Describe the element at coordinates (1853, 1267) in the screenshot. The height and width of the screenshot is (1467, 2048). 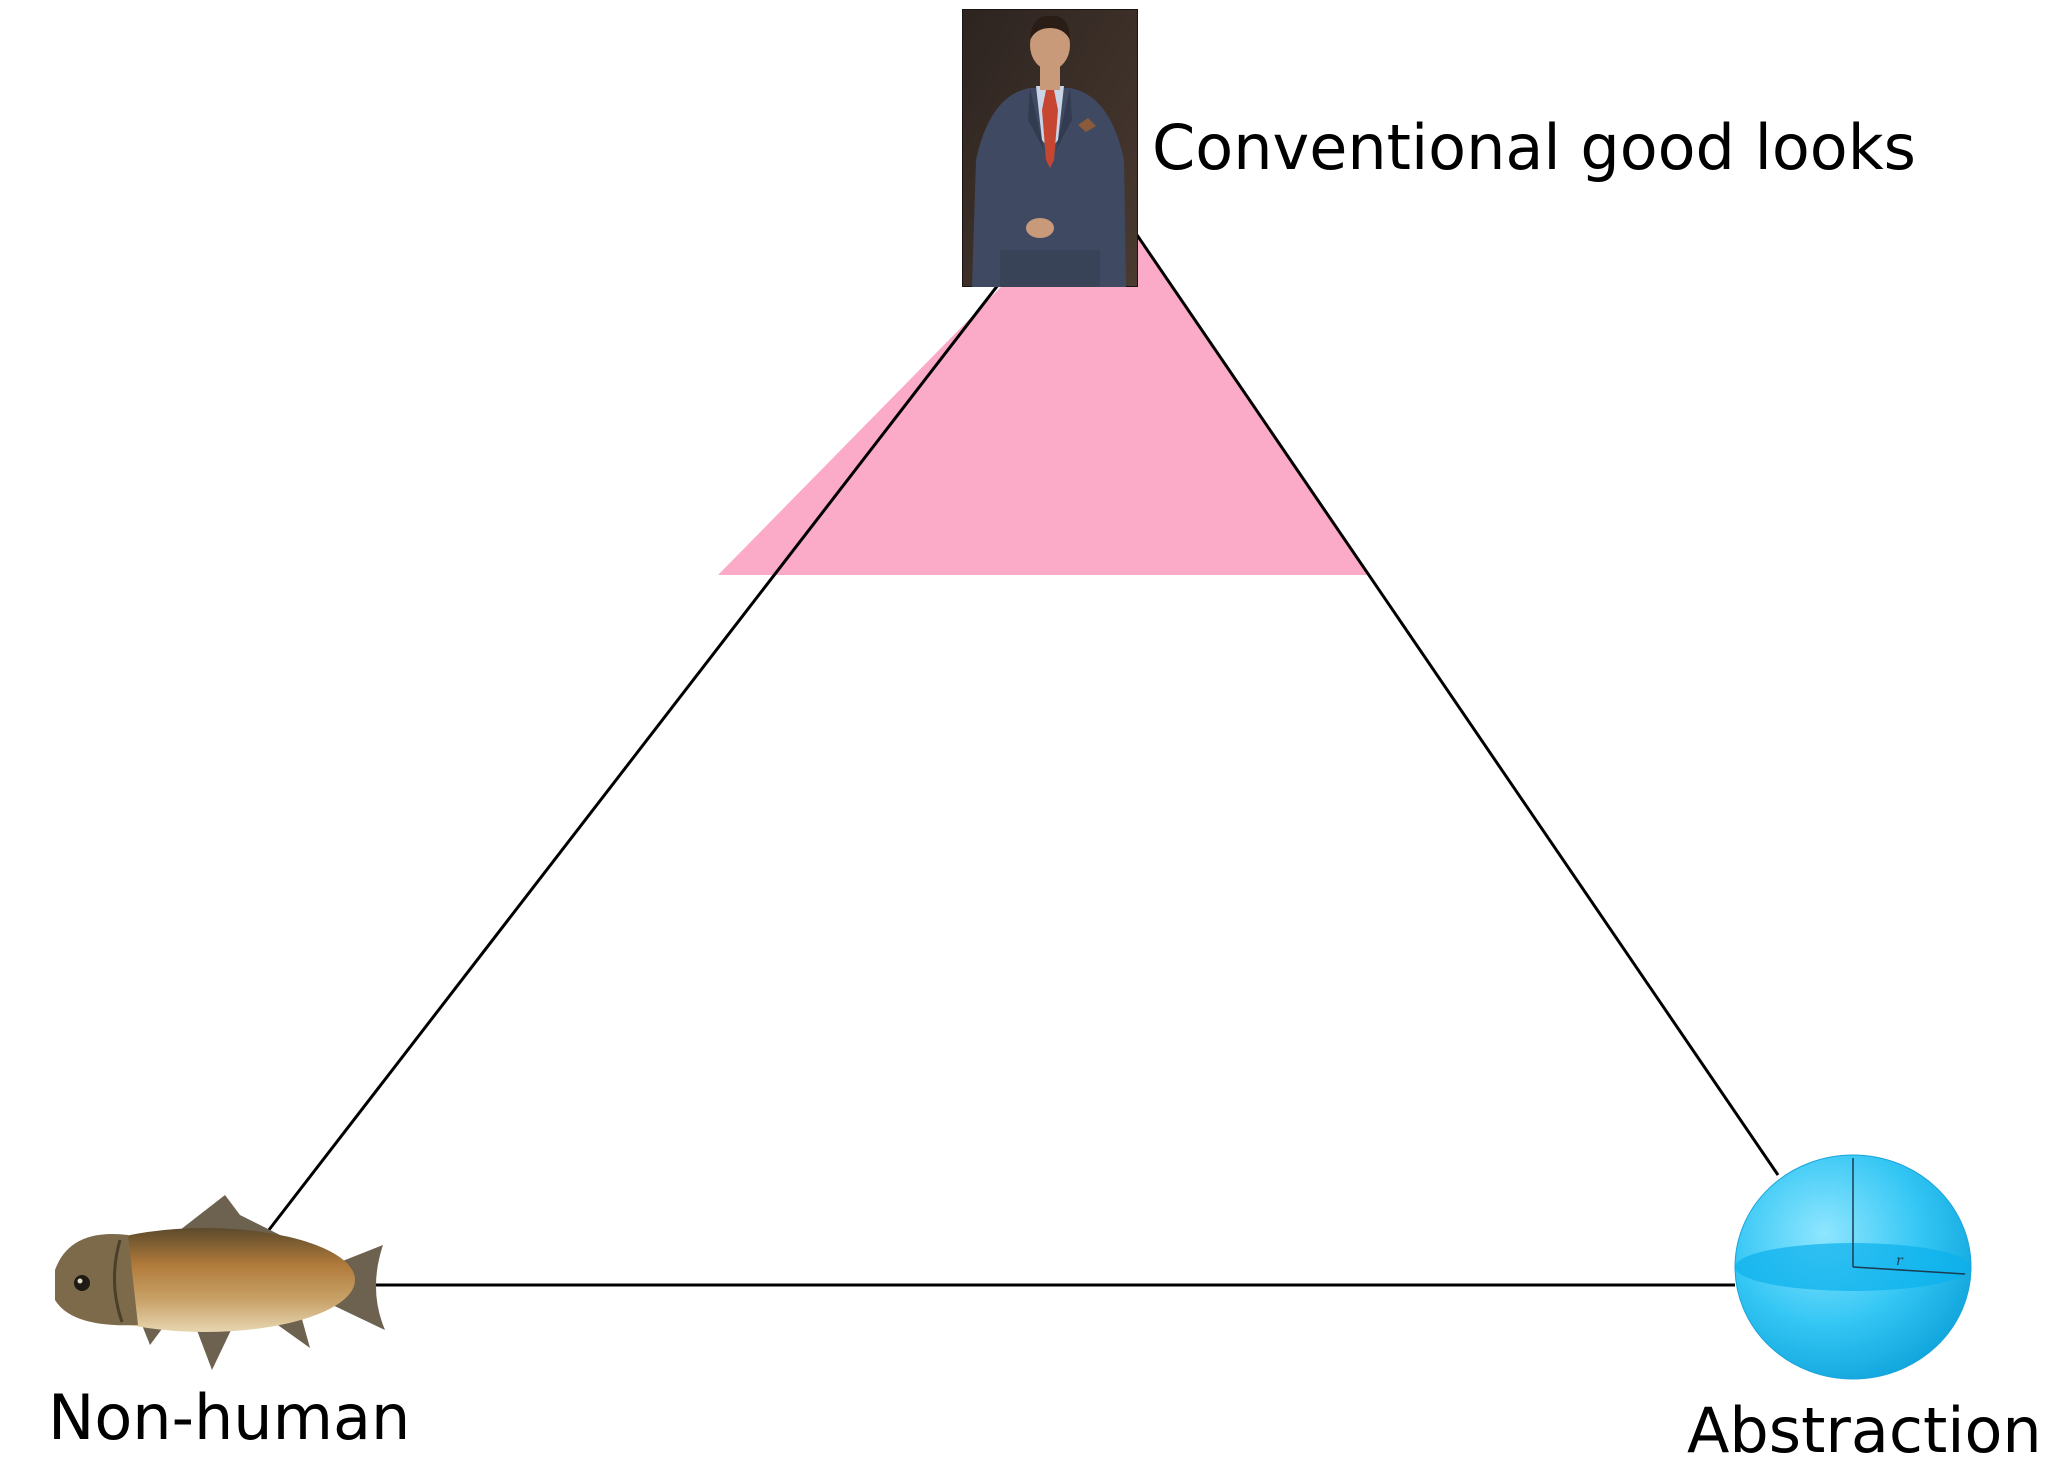
I see `blue-sphere-illustration: r` at that location.